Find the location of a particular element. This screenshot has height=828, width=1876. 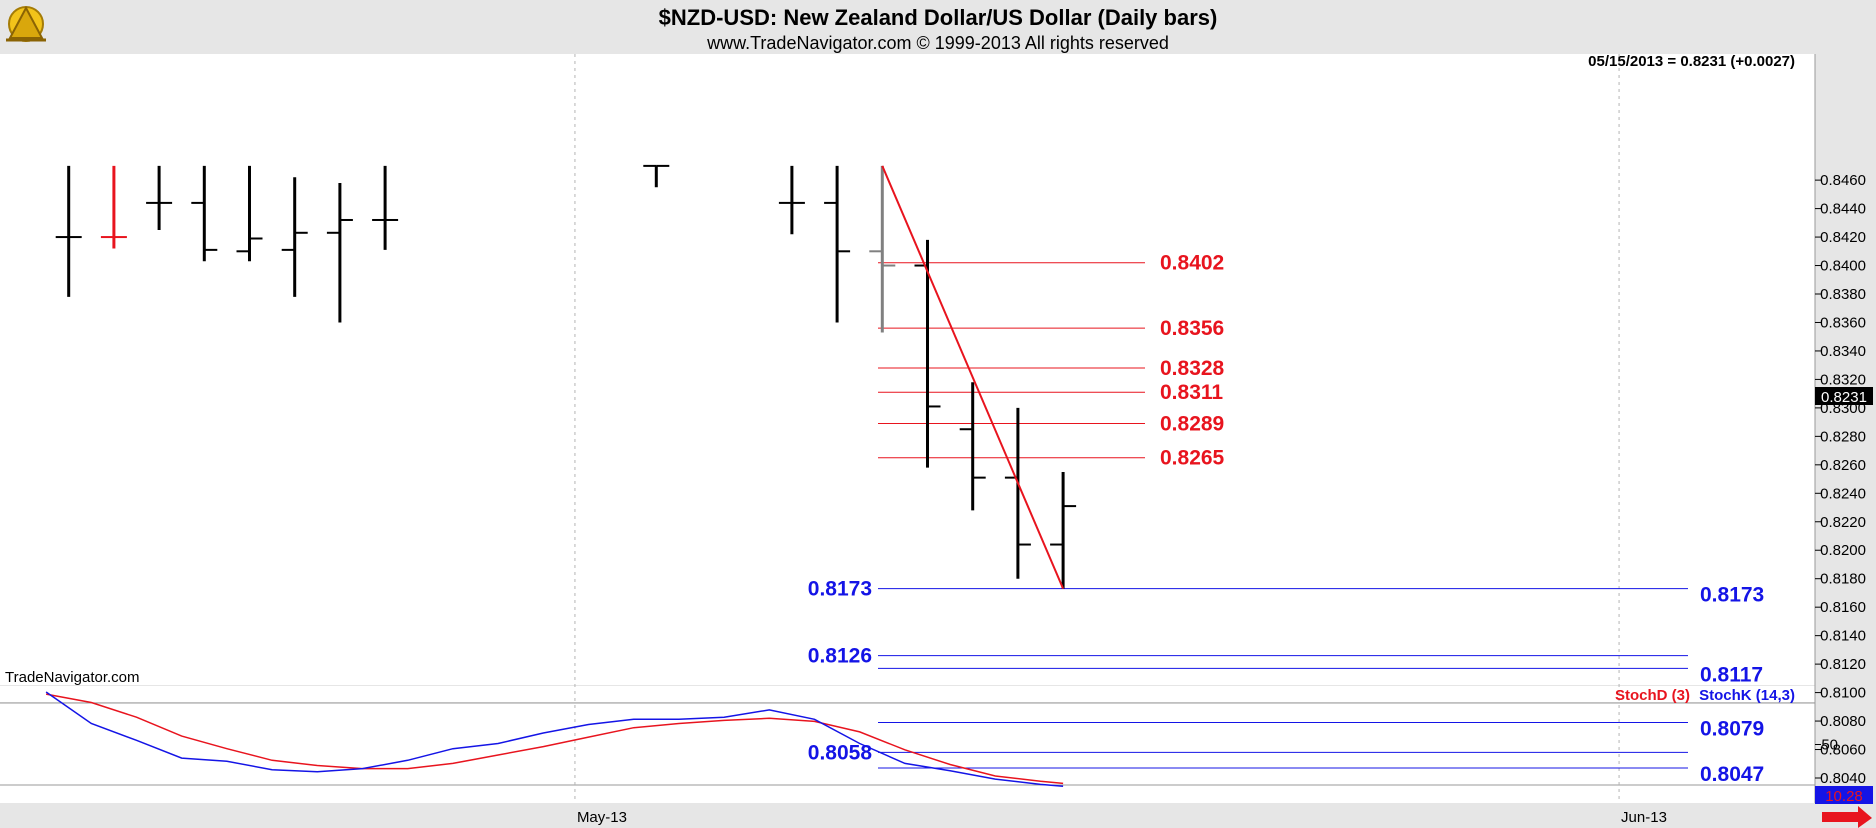

stoch-tick-label: 50 is located at coordinates (1829, 745).